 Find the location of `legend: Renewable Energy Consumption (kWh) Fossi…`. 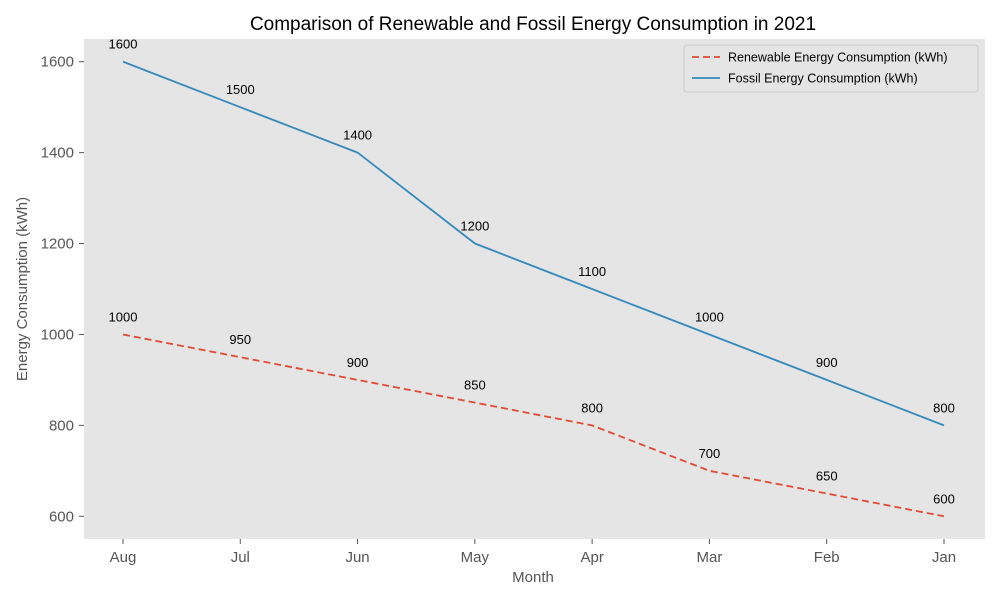

legend: Renewable Energy Consumption (kWh) Fossi… is located at coordinates (831, 68).